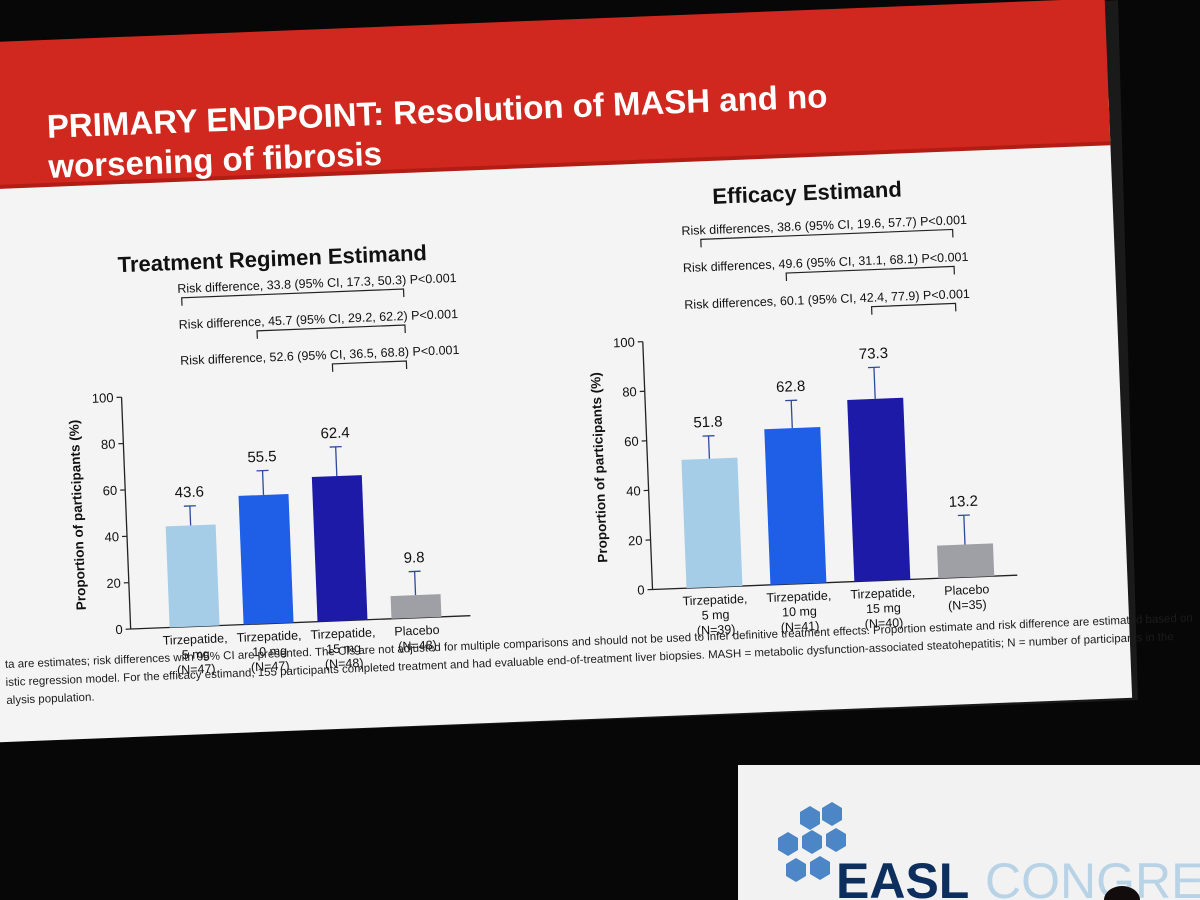 Image resolution: width=1200 pixels, height=900 pixels. I want to click on data-label: 55.5, so click(262, 457).